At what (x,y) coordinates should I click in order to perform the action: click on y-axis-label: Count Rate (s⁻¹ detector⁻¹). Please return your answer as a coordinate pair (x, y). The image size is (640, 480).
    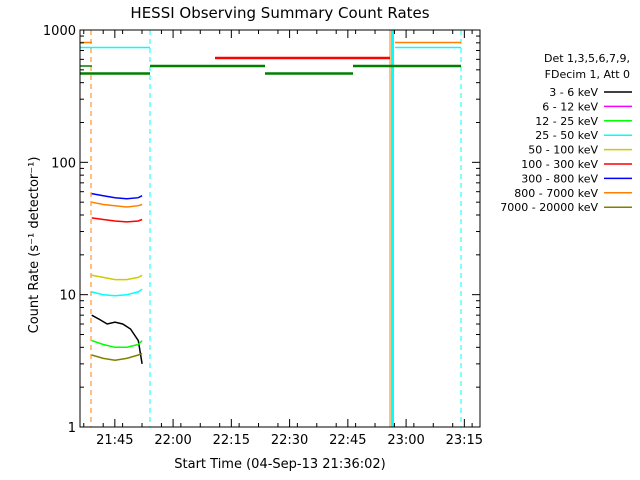
    Looking at the image, I should click on (34, 245).